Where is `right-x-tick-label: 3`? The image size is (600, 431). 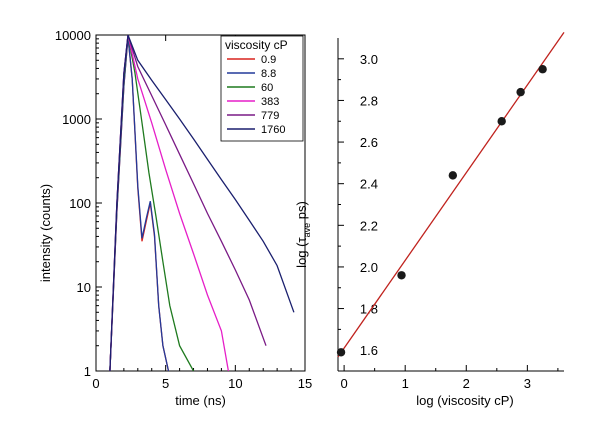
right-x-tick-label: 3 is located at coordinates (527, 383).